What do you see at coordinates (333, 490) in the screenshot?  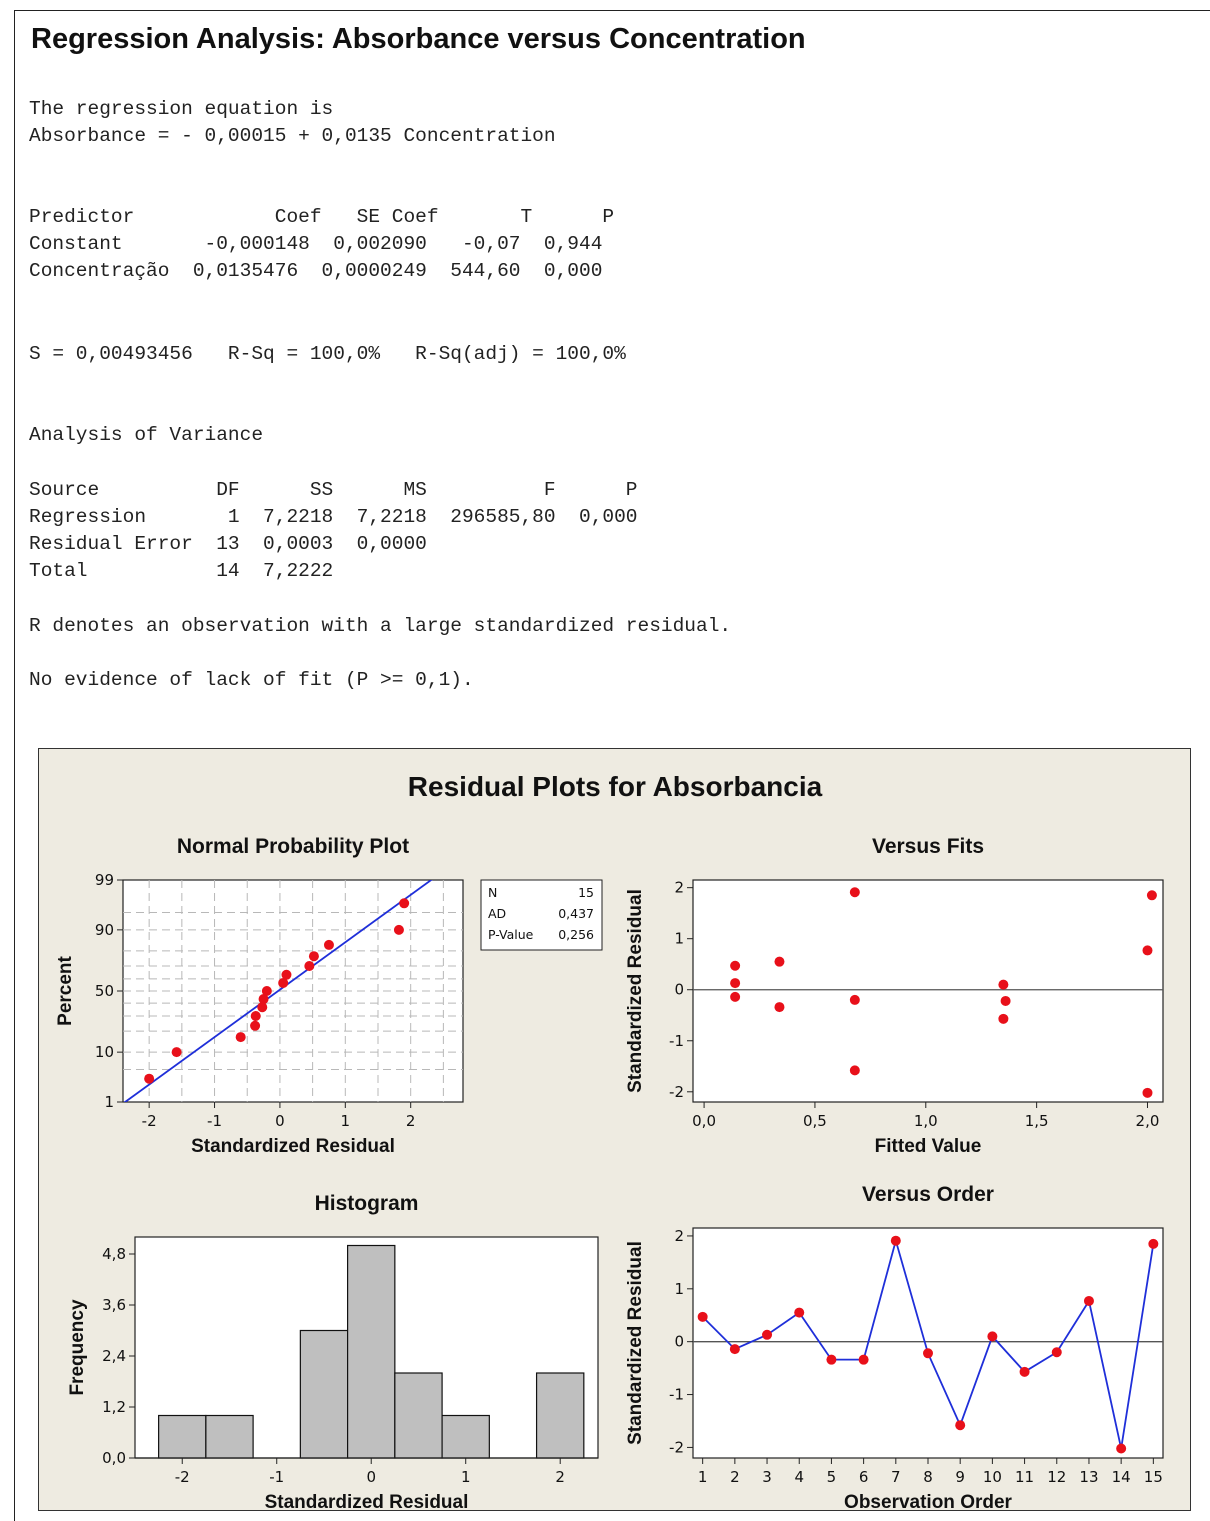 I see `anova-header: Source DF SS MS F P` at bounding box center [333, 490].